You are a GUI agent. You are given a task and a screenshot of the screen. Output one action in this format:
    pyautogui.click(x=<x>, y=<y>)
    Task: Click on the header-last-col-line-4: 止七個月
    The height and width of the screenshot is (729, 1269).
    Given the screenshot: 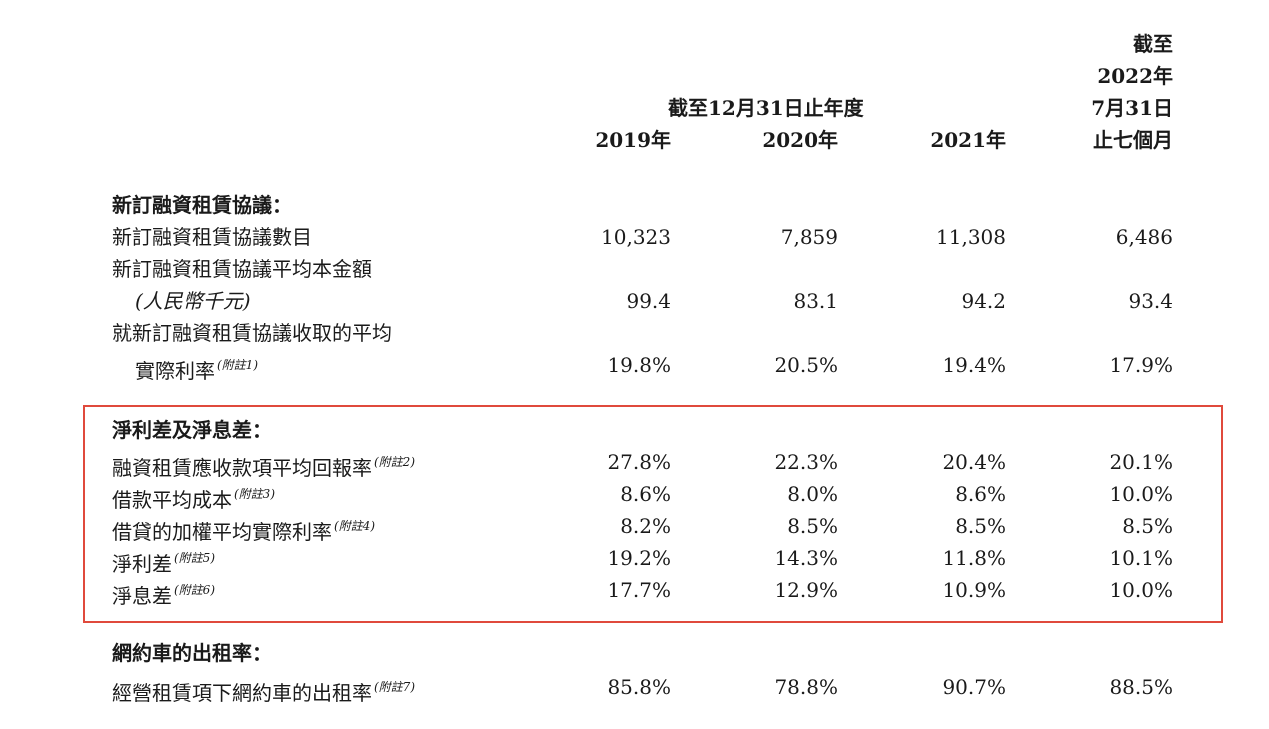 What is the action you would take?
    pyautogui.click(x=1133, y=140)
    